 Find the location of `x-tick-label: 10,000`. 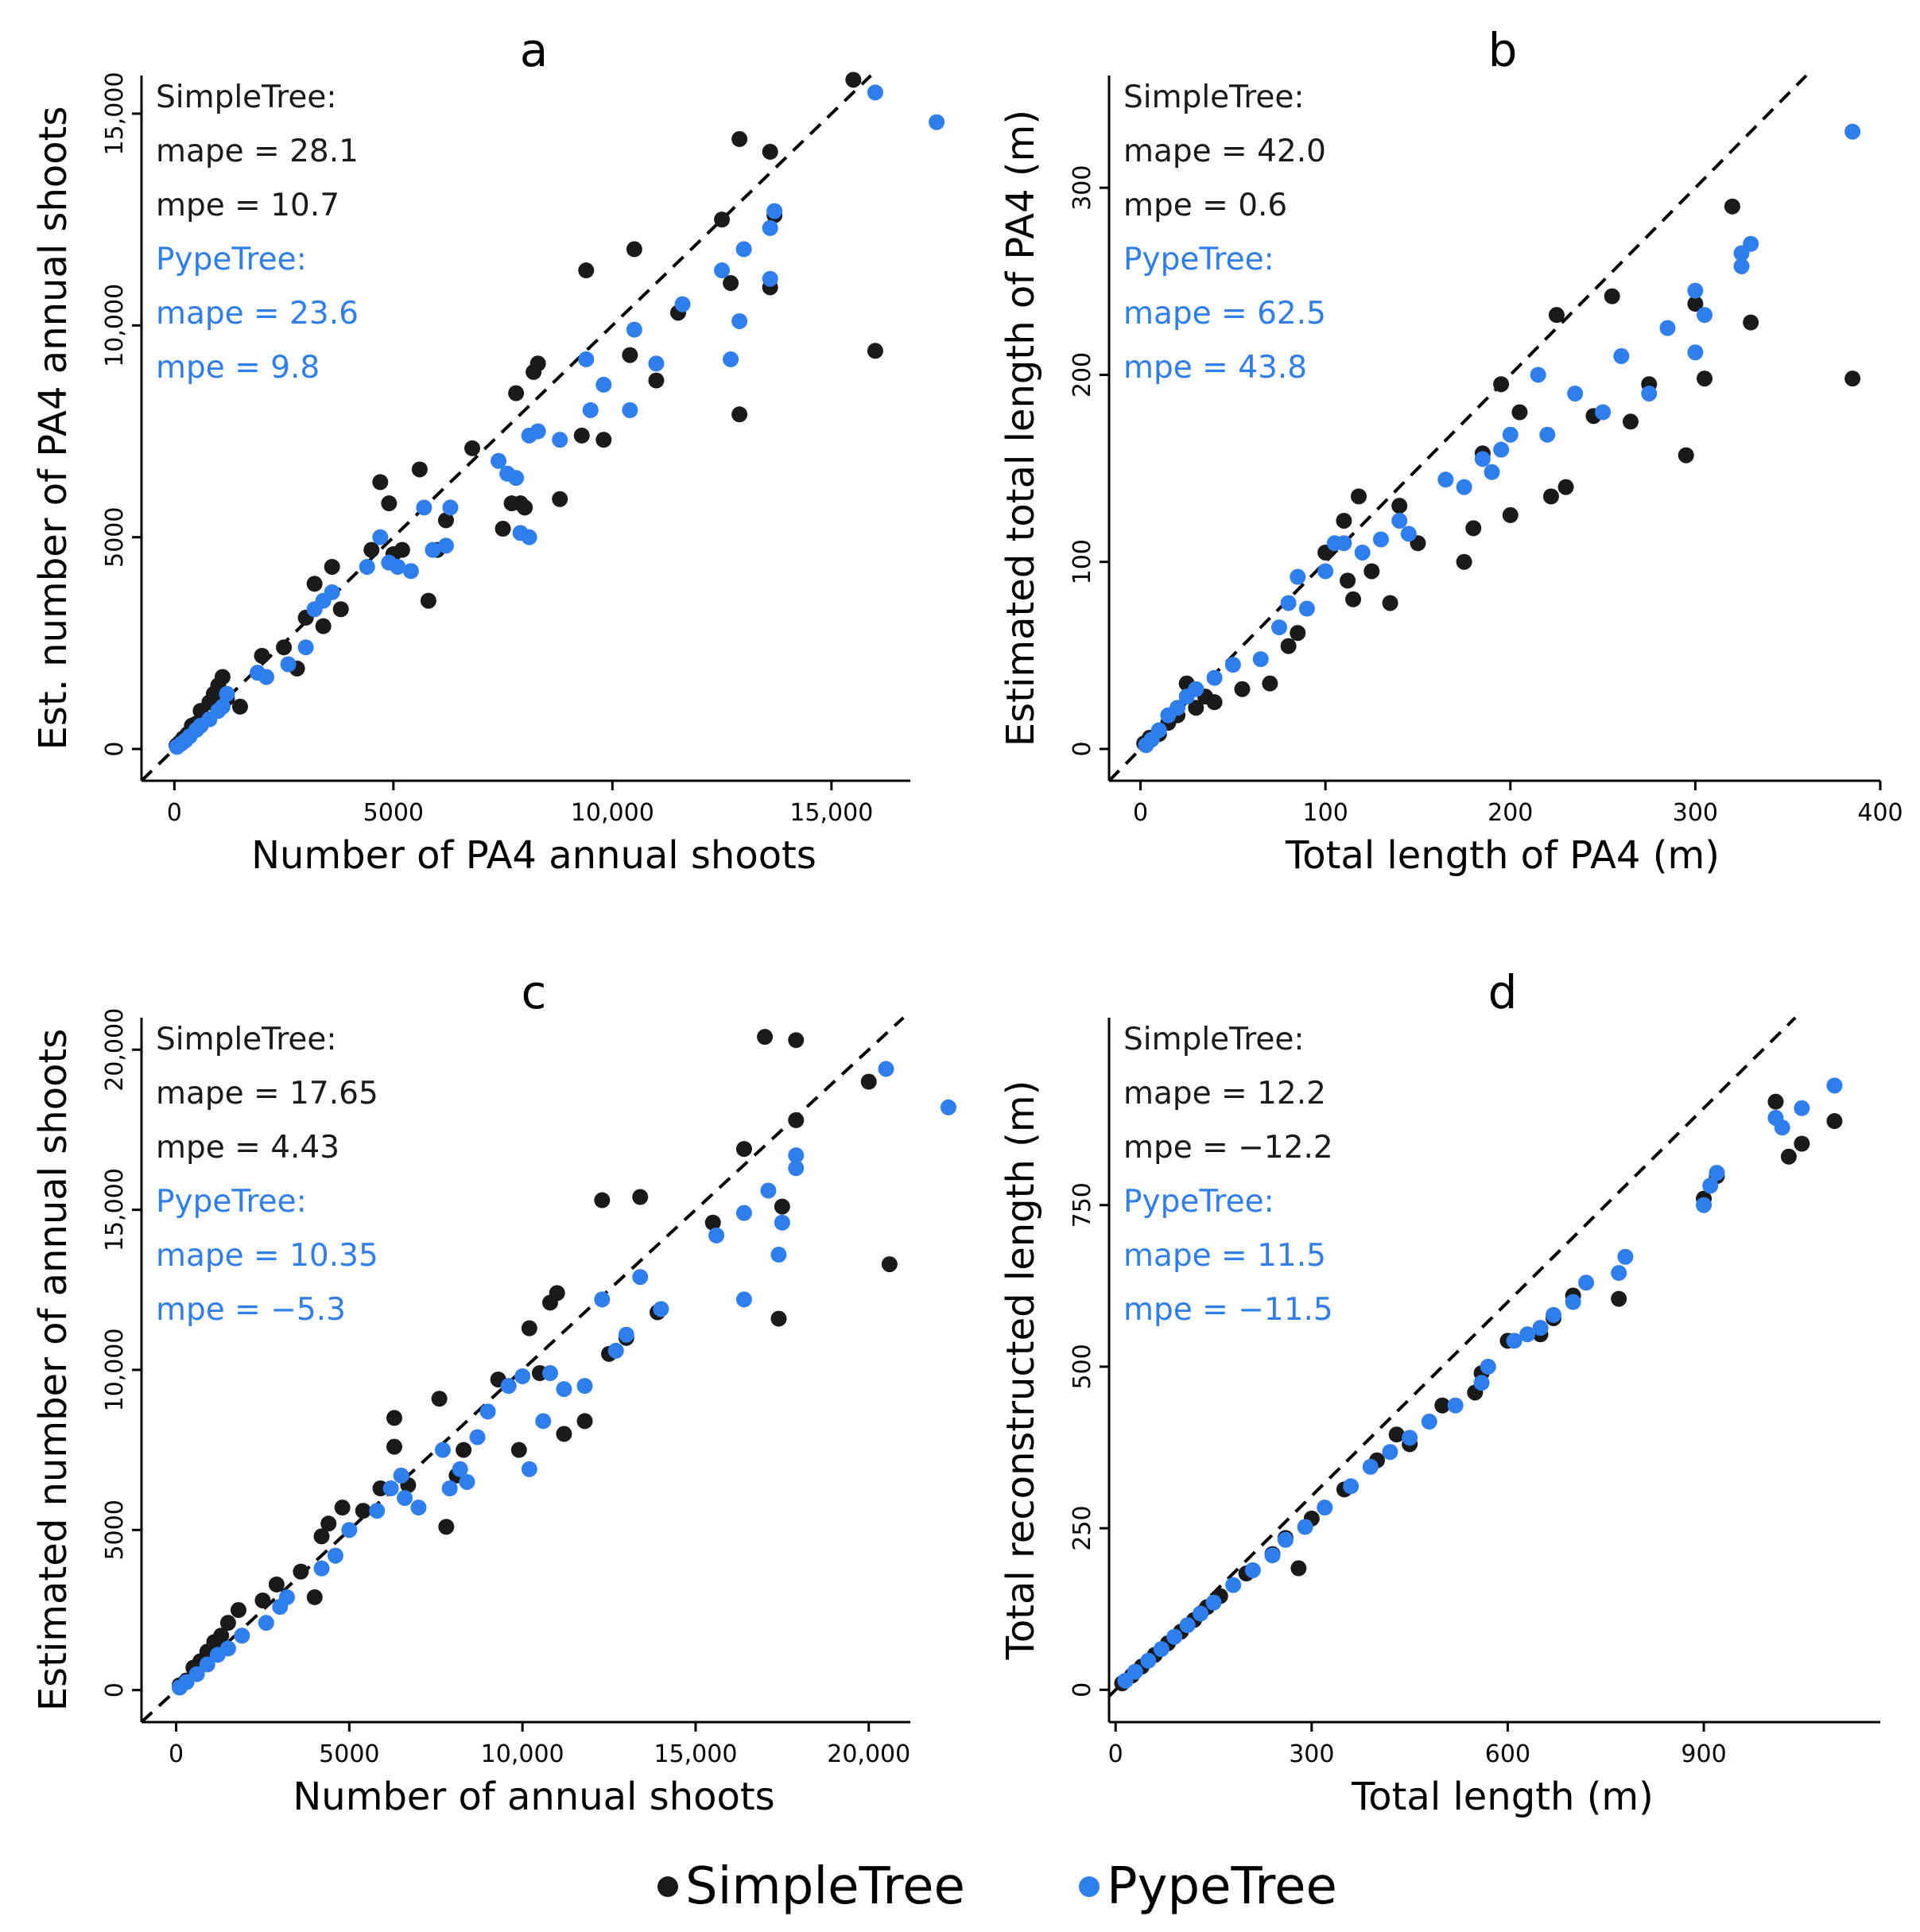

x-tick-label: 10,000 is located at coordinates (612, 813).